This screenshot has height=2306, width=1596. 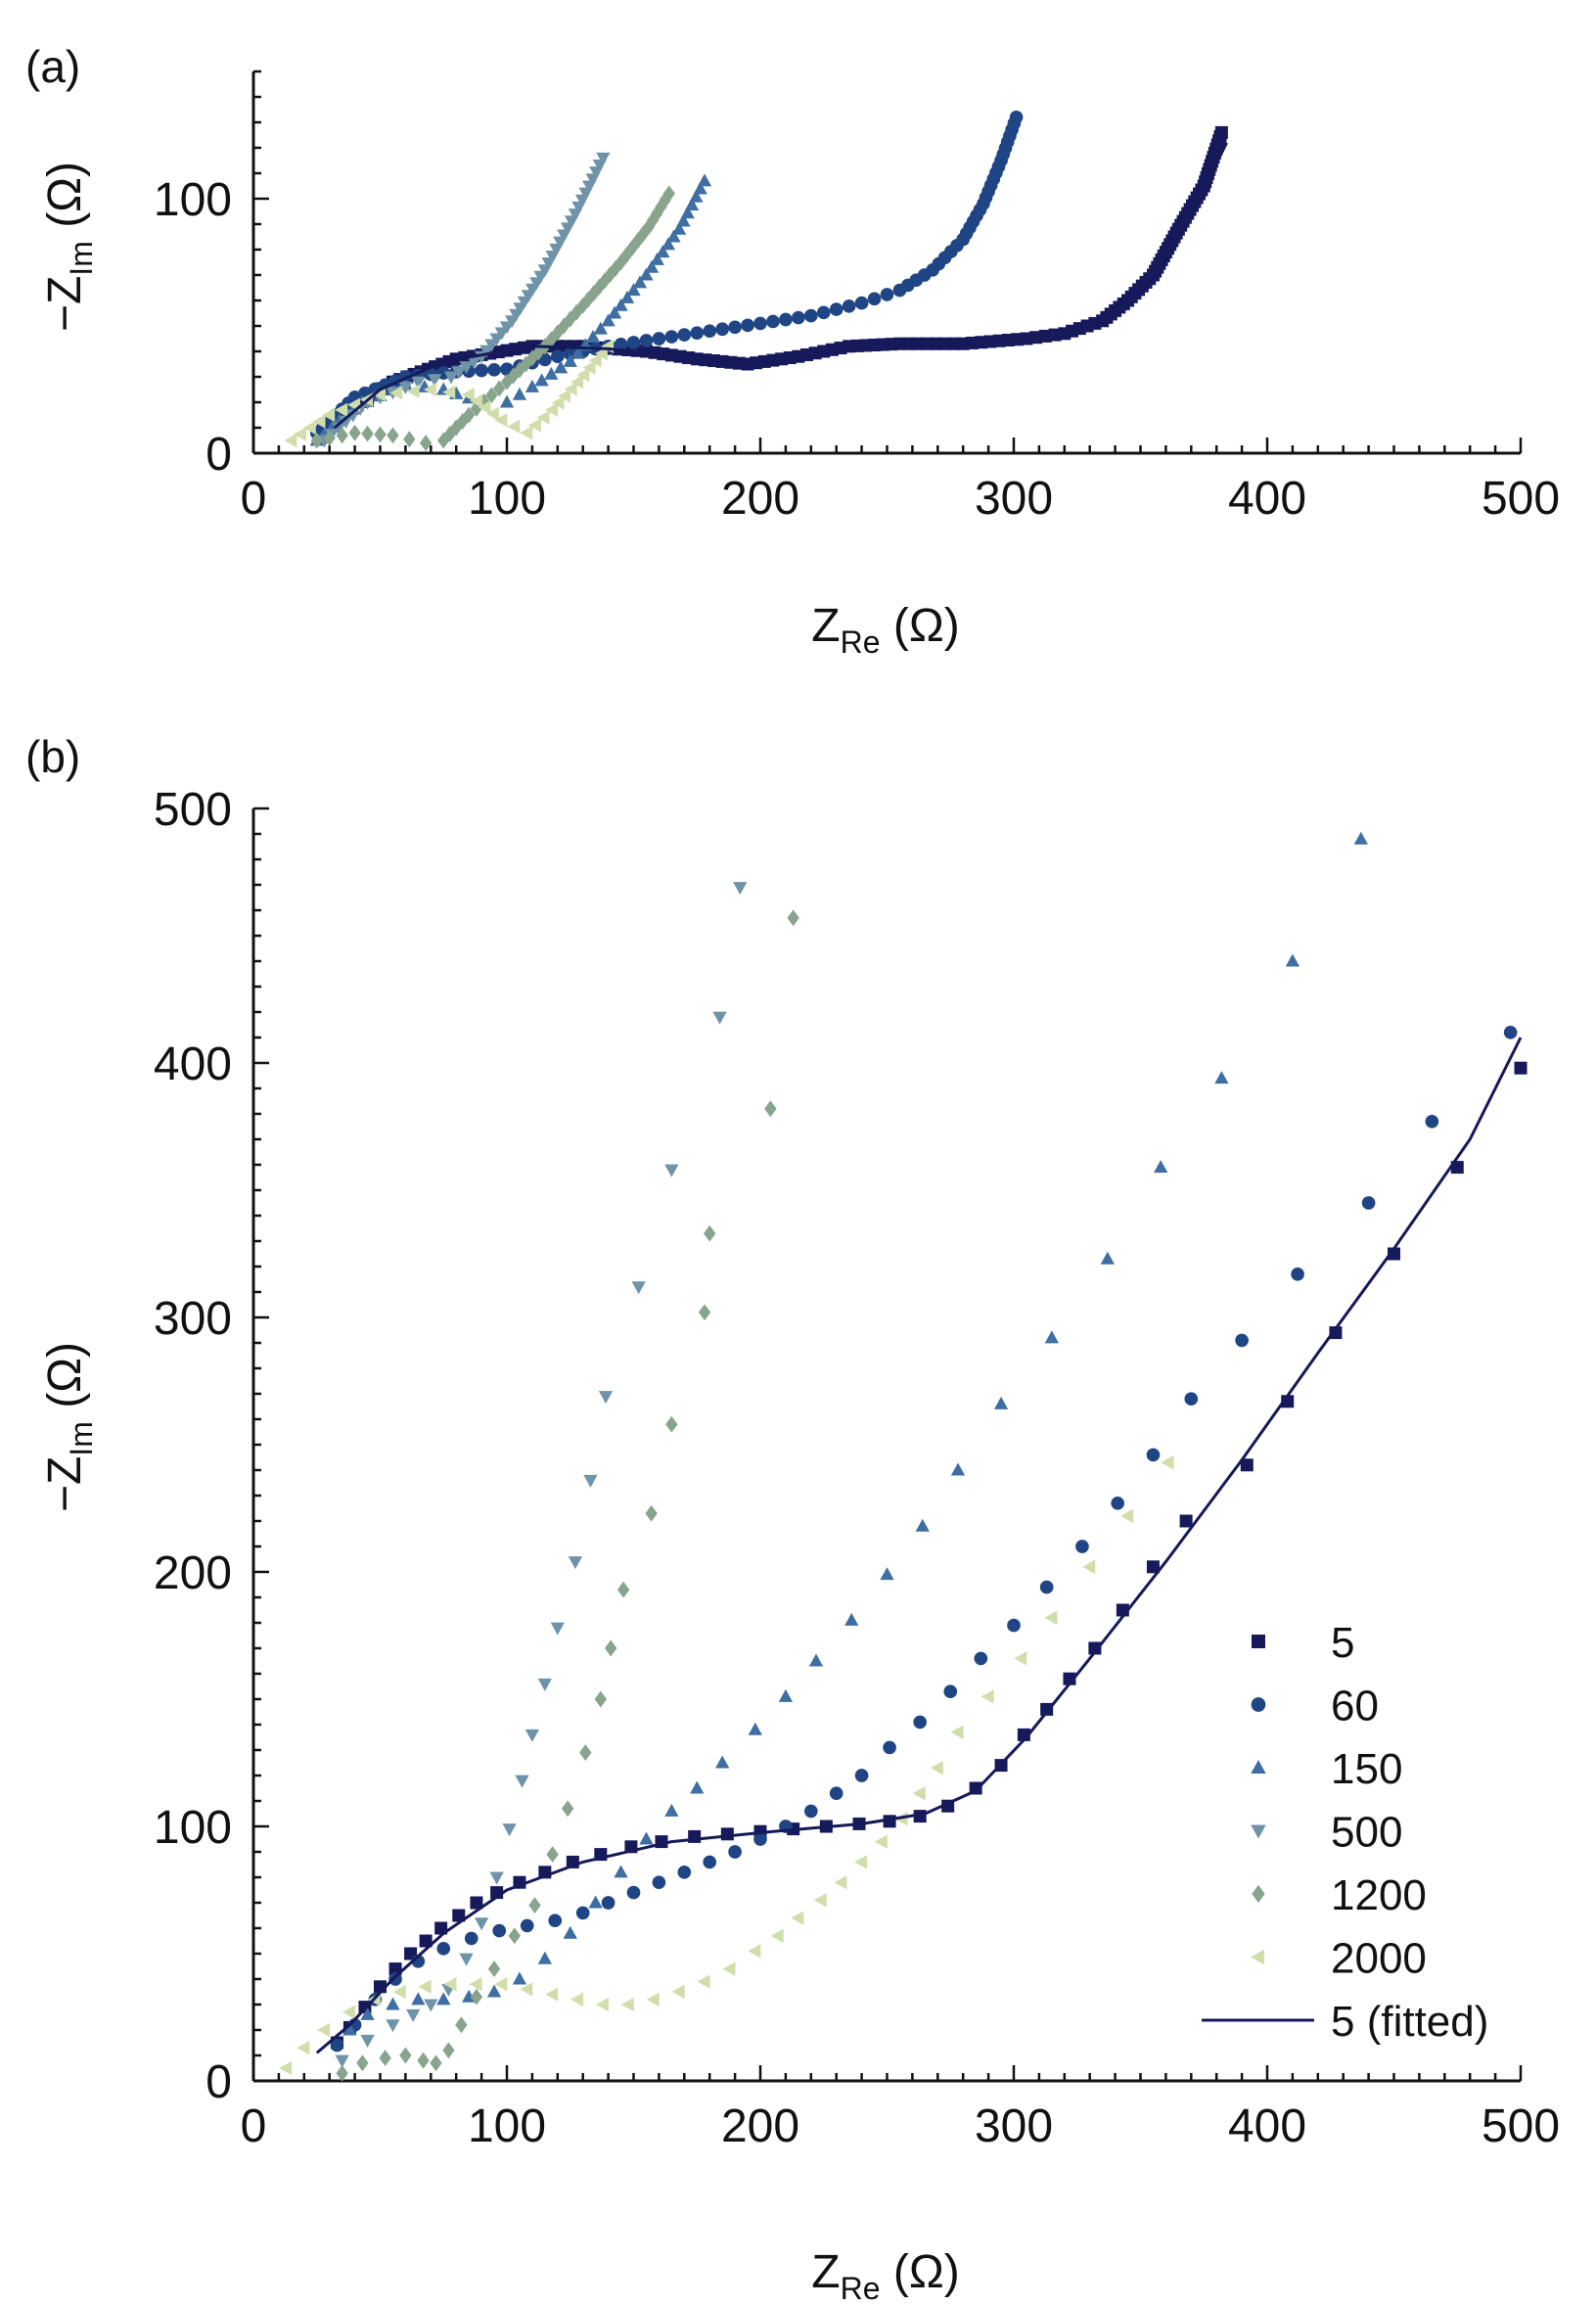 I want to click on x-tick-label: 0, so click(x=254, y=2126).